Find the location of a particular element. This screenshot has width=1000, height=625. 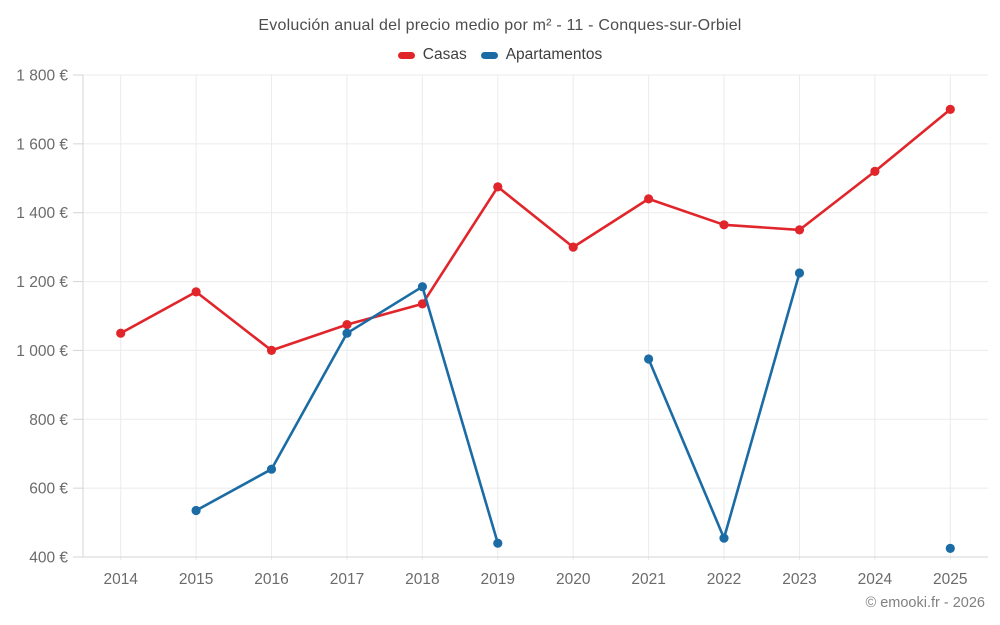

apartamentos-point-2022 is located at coordinates (724, 538).